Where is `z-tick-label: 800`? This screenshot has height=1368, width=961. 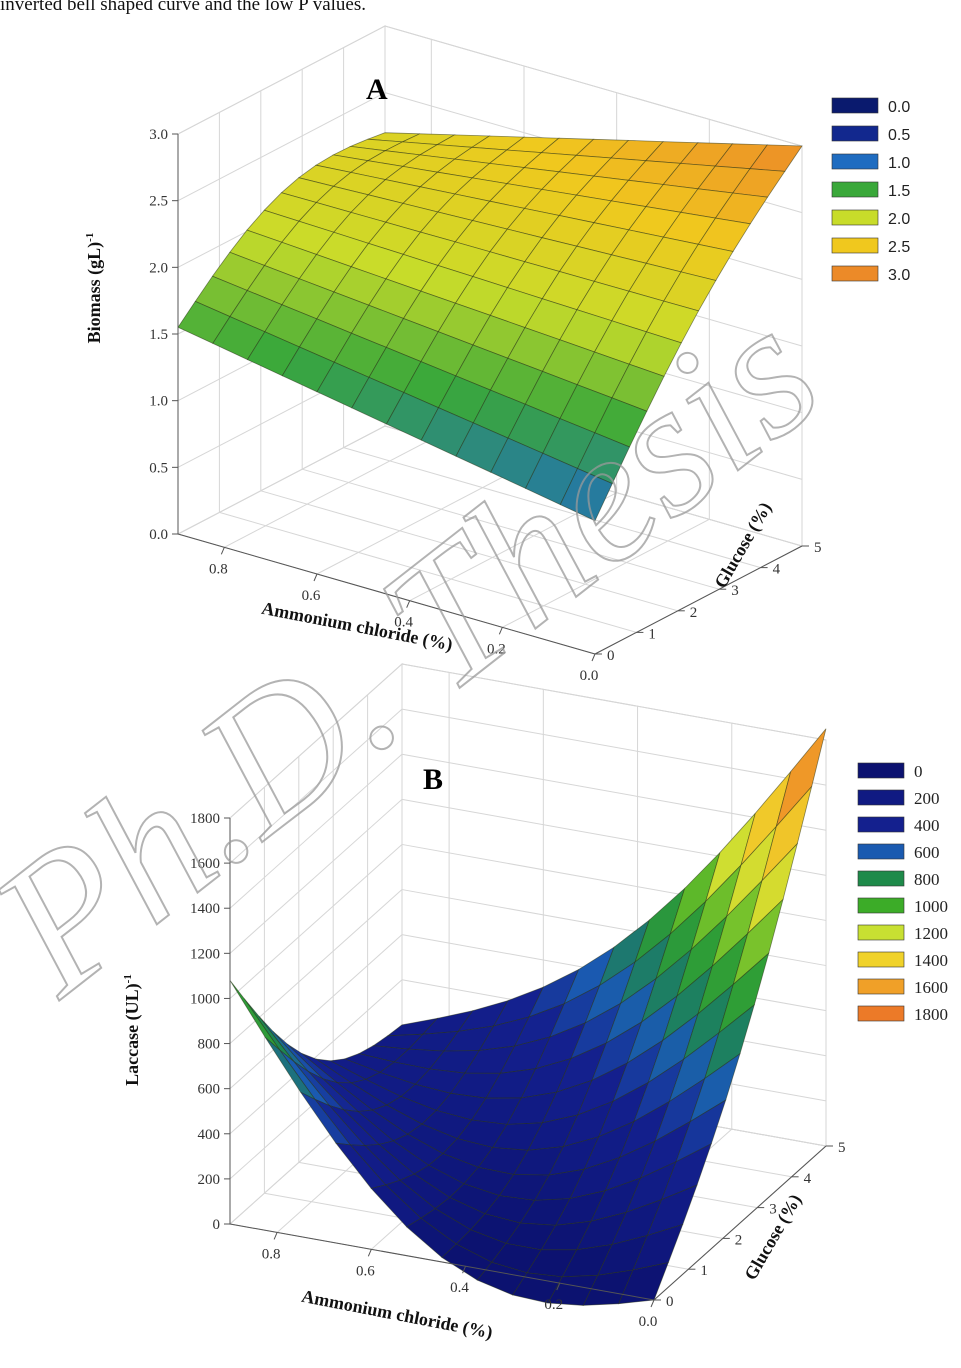
z-tick-label: 800 is located at coordinates (209, 1045).